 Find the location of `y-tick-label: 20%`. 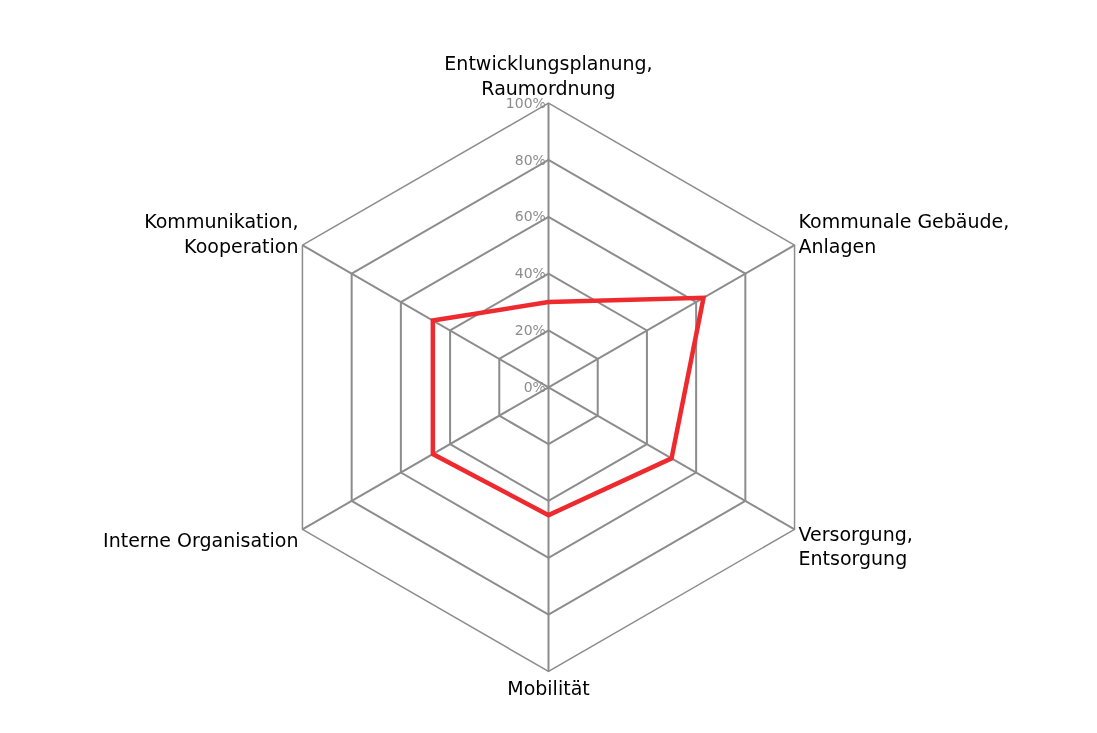

y-tick-label: 20% is located at coordinates (530, 330).